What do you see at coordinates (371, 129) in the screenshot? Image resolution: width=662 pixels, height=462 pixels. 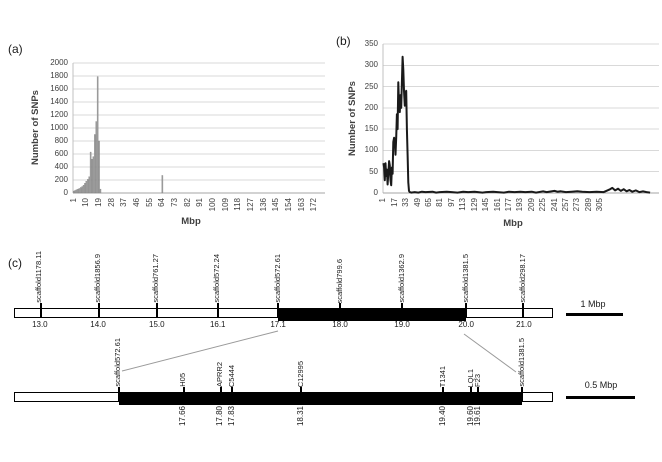 I see `y-tick-label: 150` at bounding box center [371, 129].